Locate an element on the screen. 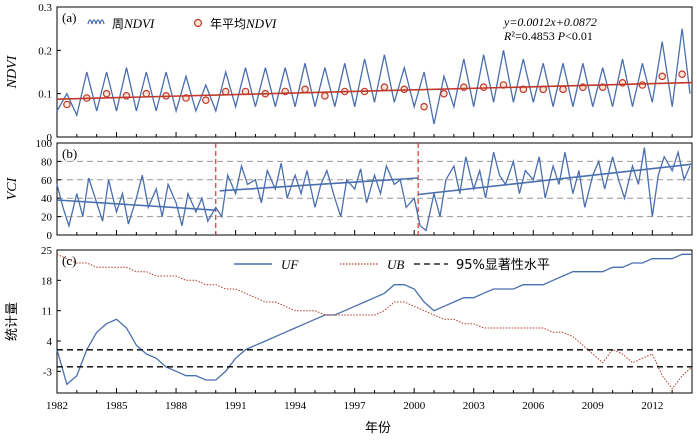 Image resolution: width=697 pixels, height=440 pixels. y-axis-label: VCI is located at coordinates (12, 188).